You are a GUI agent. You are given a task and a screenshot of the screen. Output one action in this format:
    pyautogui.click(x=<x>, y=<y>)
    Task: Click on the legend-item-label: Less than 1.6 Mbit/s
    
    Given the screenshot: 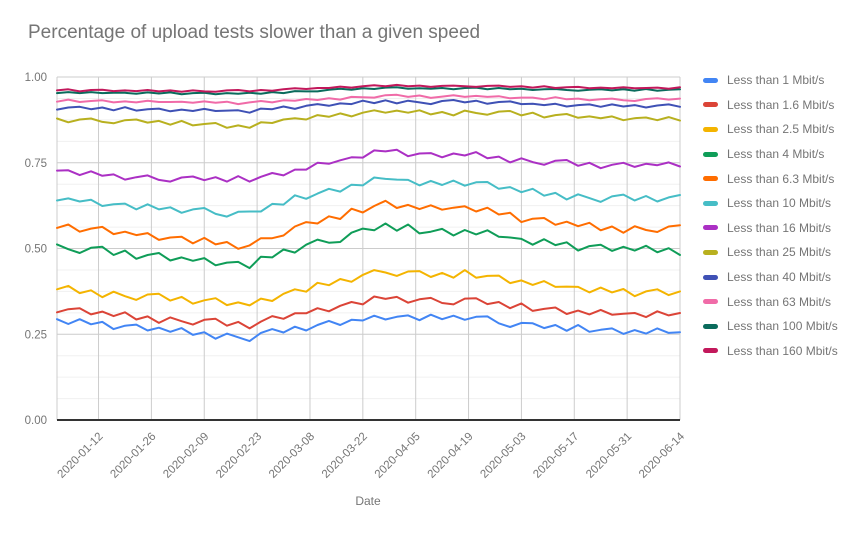 What is the action you would take?
    pyautogui.click(x=781, y=104)
    